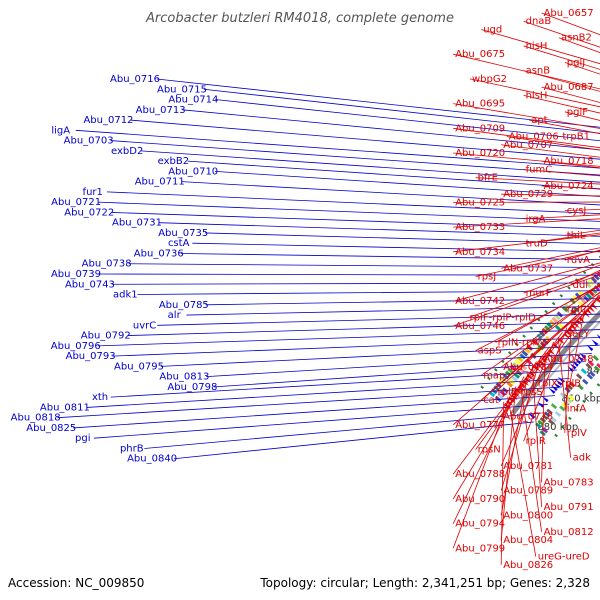  What do you see at coordinates (528, 565) in the screenshot?
I see `reverse-gene-label: Abu_0826` at bounding box center [528, 565].